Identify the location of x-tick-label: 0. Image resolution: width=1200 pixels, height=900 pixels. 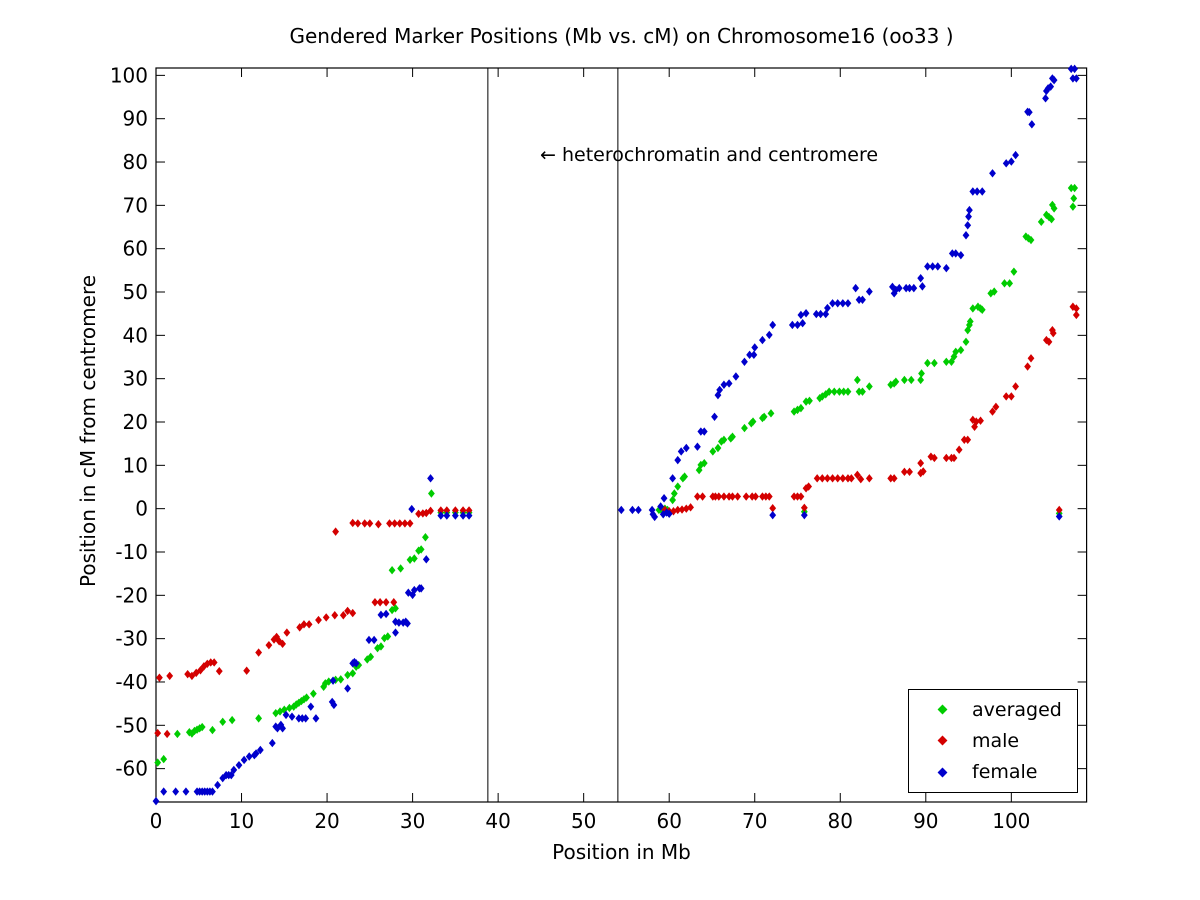
(156, 821).